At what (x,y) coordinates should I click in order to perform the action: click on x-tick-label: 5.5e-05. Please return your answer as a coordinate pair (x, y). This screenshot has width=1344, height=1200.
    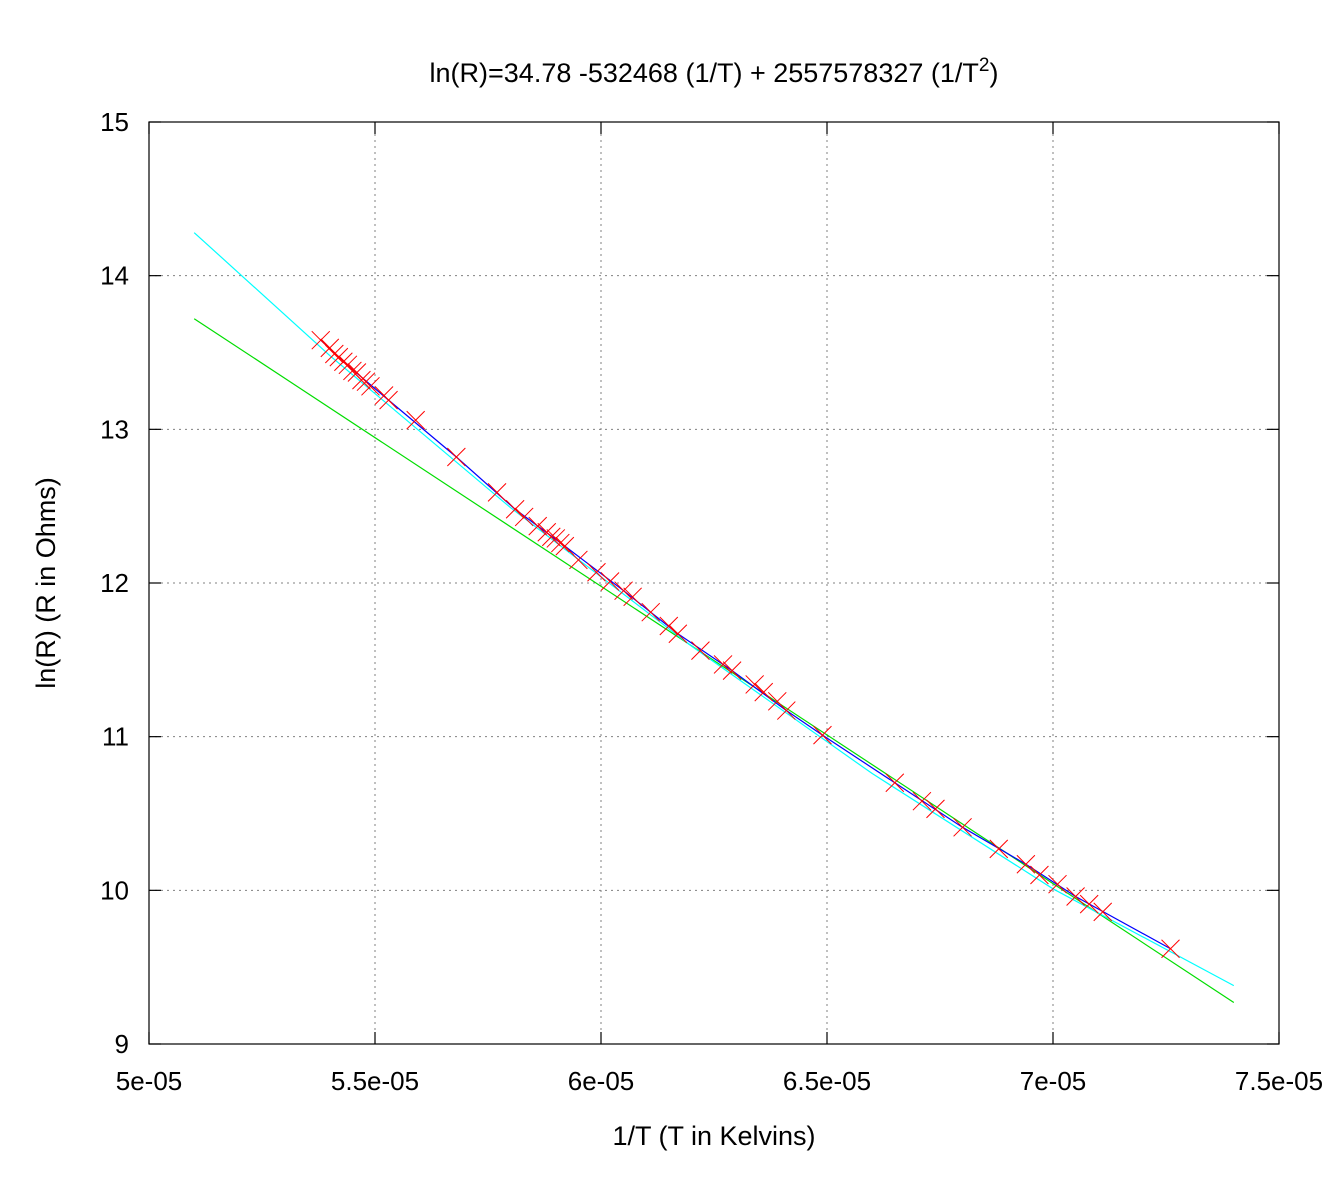
    Looking at the image, I should click on (375, 1081).